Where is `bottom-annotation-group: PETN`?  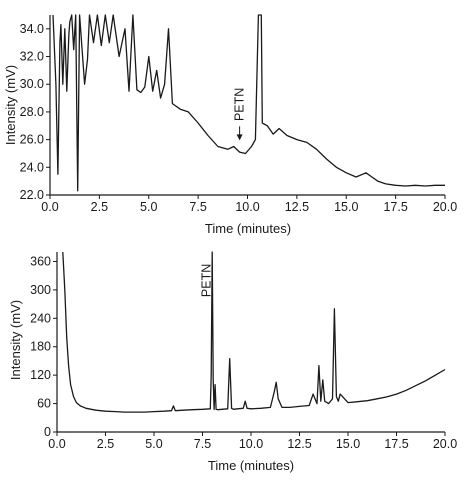
bottom-annotation-group: PETN is located at coordinates (206, 280).